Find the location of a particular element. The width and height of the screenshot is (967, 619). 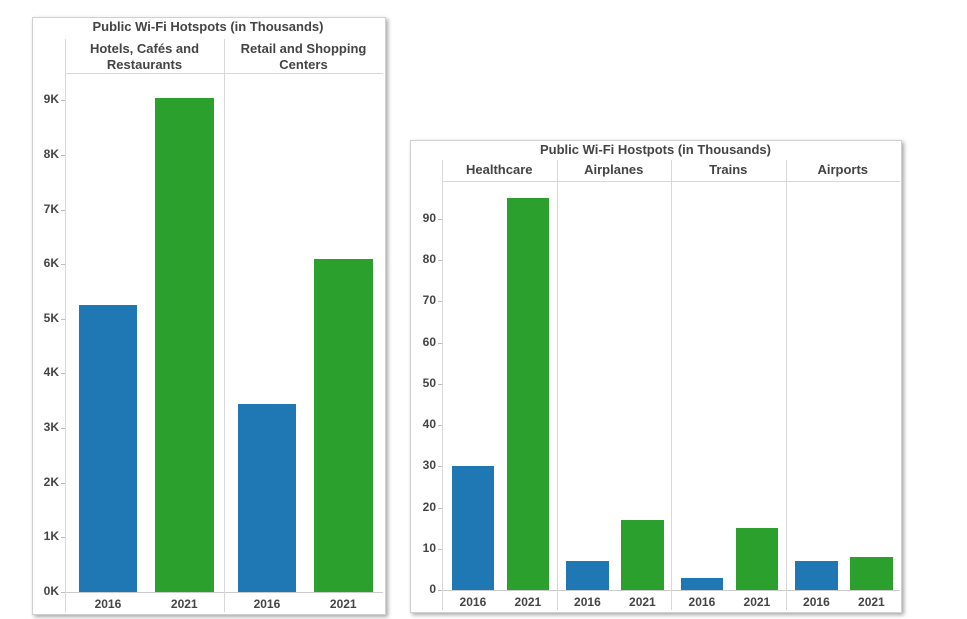

chart-title: Public Wi-Fi Hostpots (in Thousands) is located at coordinates (655, 149).